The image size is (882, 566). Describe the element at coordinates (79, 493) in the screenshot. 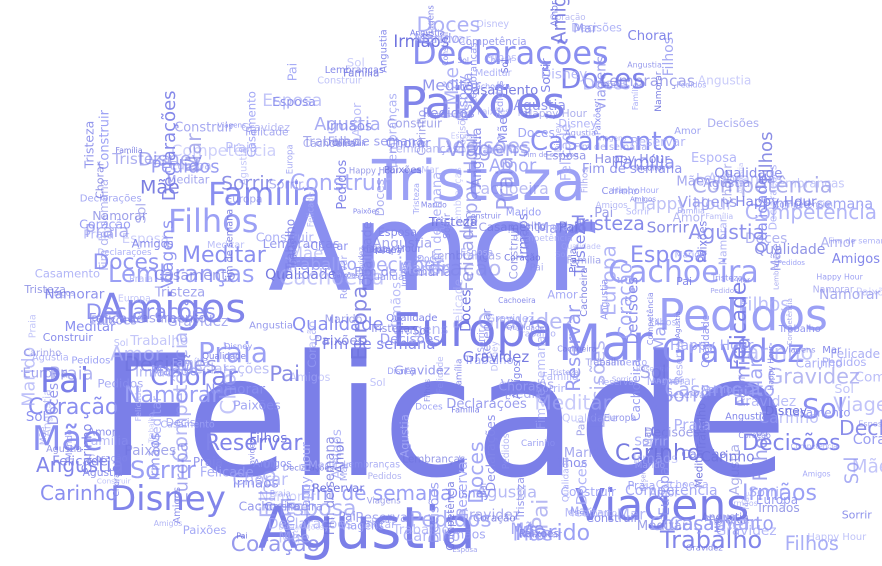

I see `word-carinho: Carinho` at that location.